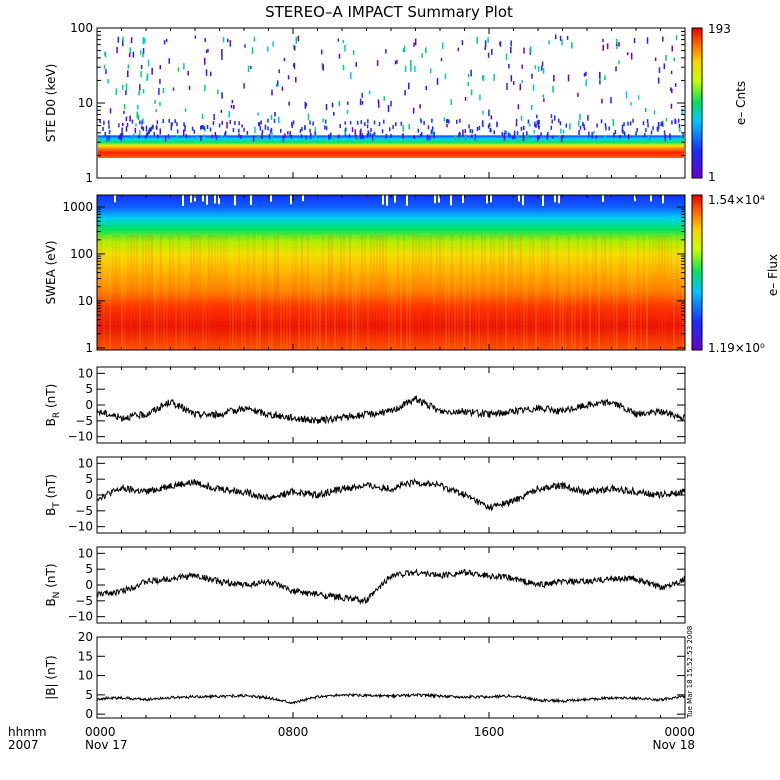 The image size is (780, 780). What do you see at coordinates (80, 617) in the screenshot?
I see `bn-ytick-label: −10` at bounding box center [80, 617].